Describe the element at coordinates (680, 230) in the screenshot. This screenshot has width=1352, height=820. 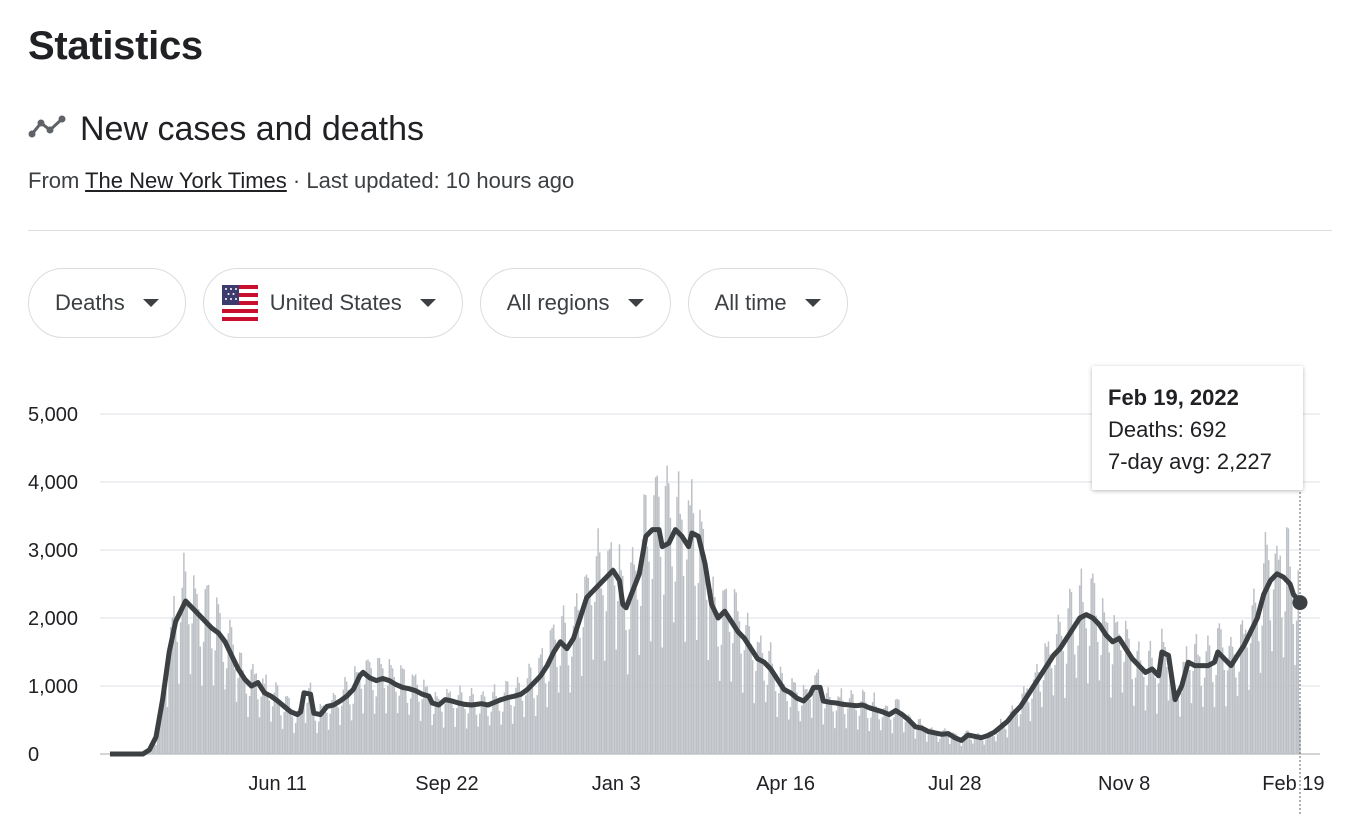
I see `divider` at that location.